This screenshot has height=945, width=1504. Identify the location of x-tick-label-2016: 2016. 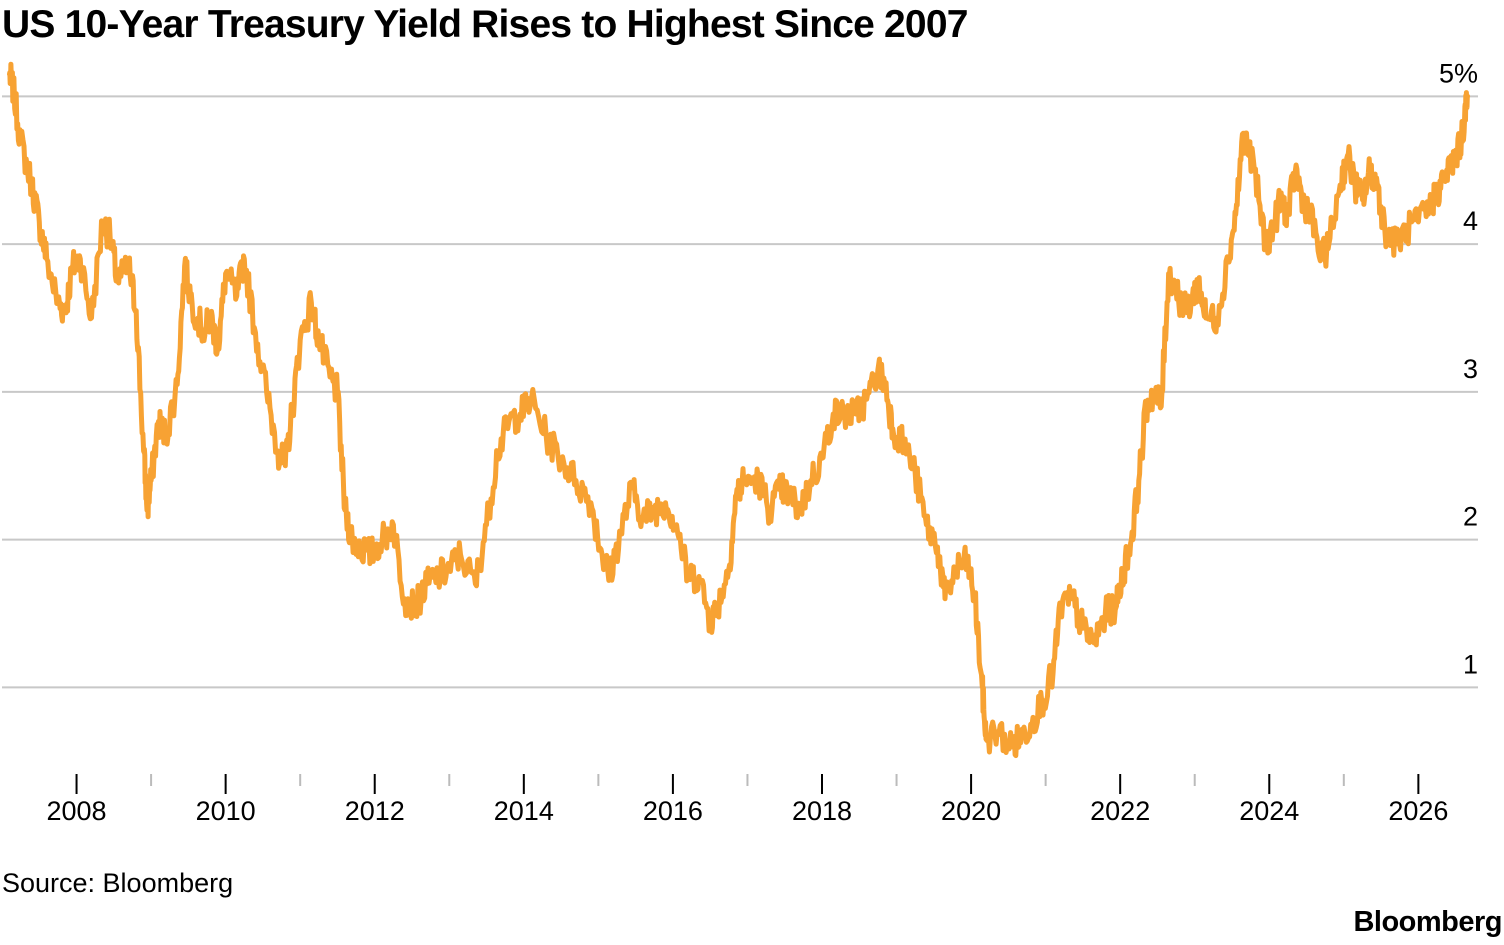
(673, 811).